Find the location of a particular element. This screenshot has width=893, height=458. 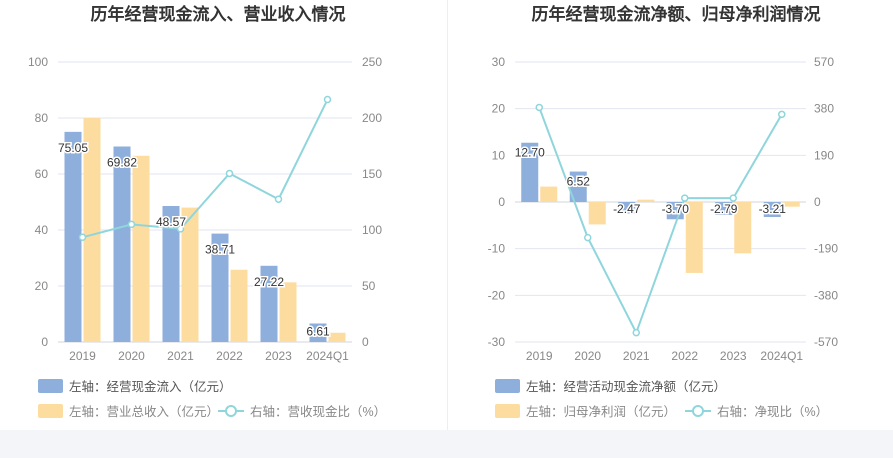

chart-1-data-label: 69.82 is located at coordinates (122, 163).